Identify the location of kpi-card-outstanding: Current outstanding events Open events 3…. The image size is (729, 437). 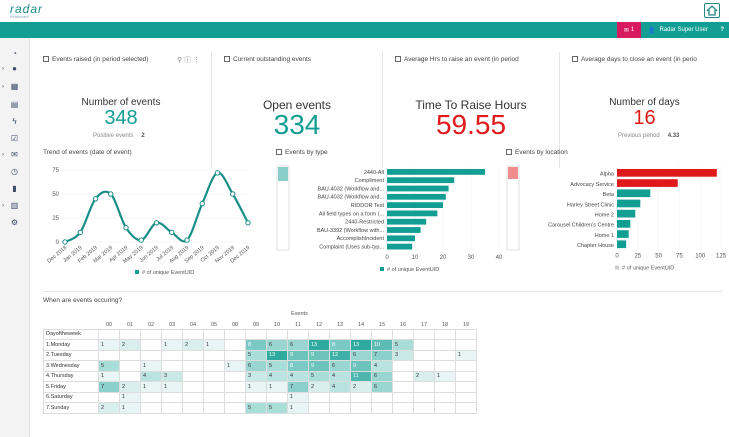
(297, 110).